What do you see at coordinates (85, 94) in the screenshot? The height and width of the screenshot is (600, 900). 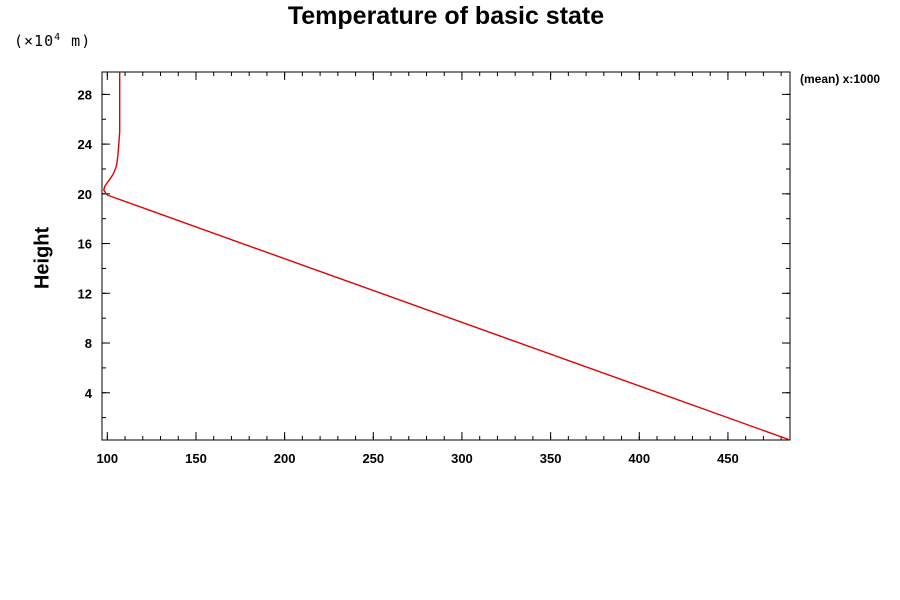 I see `y-tick-label: 28` at bounding box center [85, 94].